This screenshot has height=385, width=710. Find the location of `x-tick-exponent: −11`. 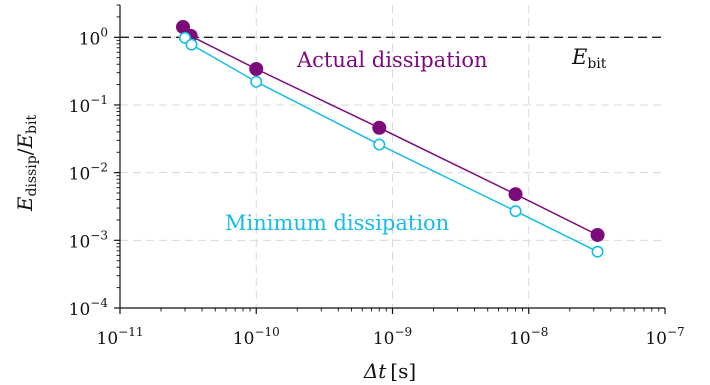

x-tick-exponent: −11 is located at coordinates (130, 332).